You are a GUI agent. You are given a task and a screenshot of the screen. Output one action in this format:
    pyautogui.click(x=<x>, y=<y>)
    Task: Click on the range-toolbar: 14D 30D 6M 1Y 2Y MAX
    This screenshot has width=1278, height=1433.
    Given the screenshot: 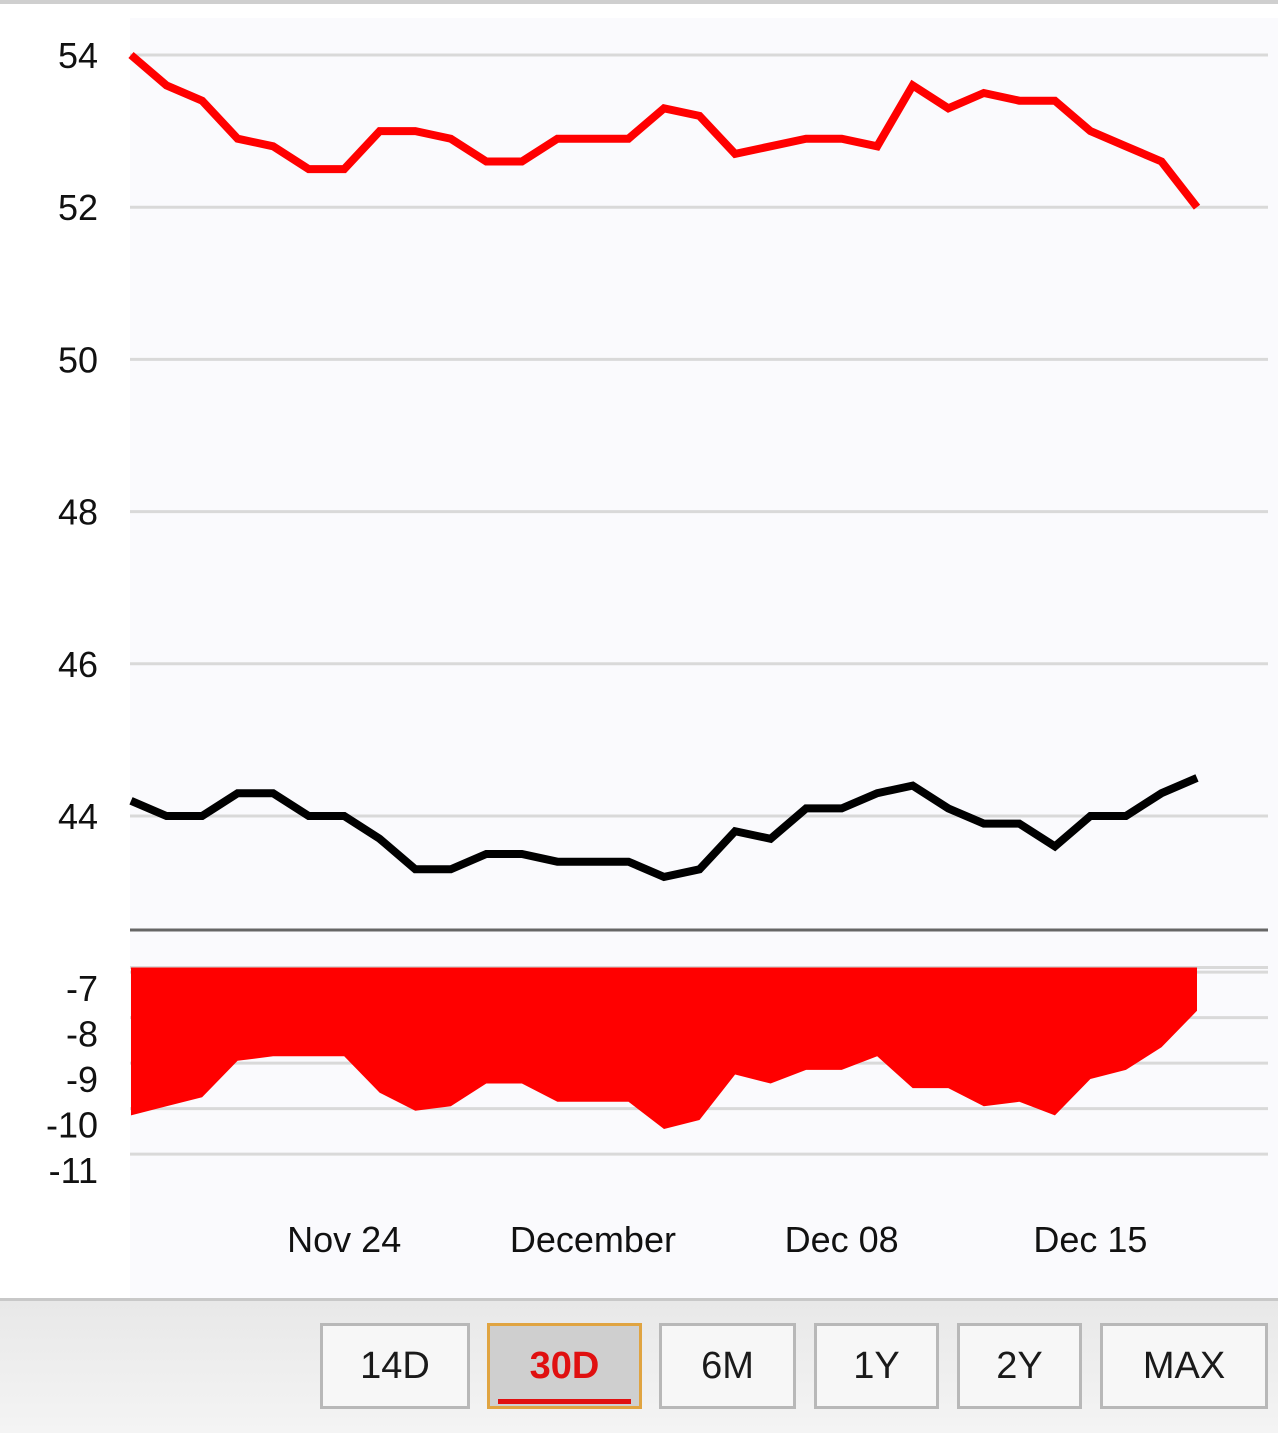 What is the action you would take?
    pyautogui.click(x=639, y=1365)
    